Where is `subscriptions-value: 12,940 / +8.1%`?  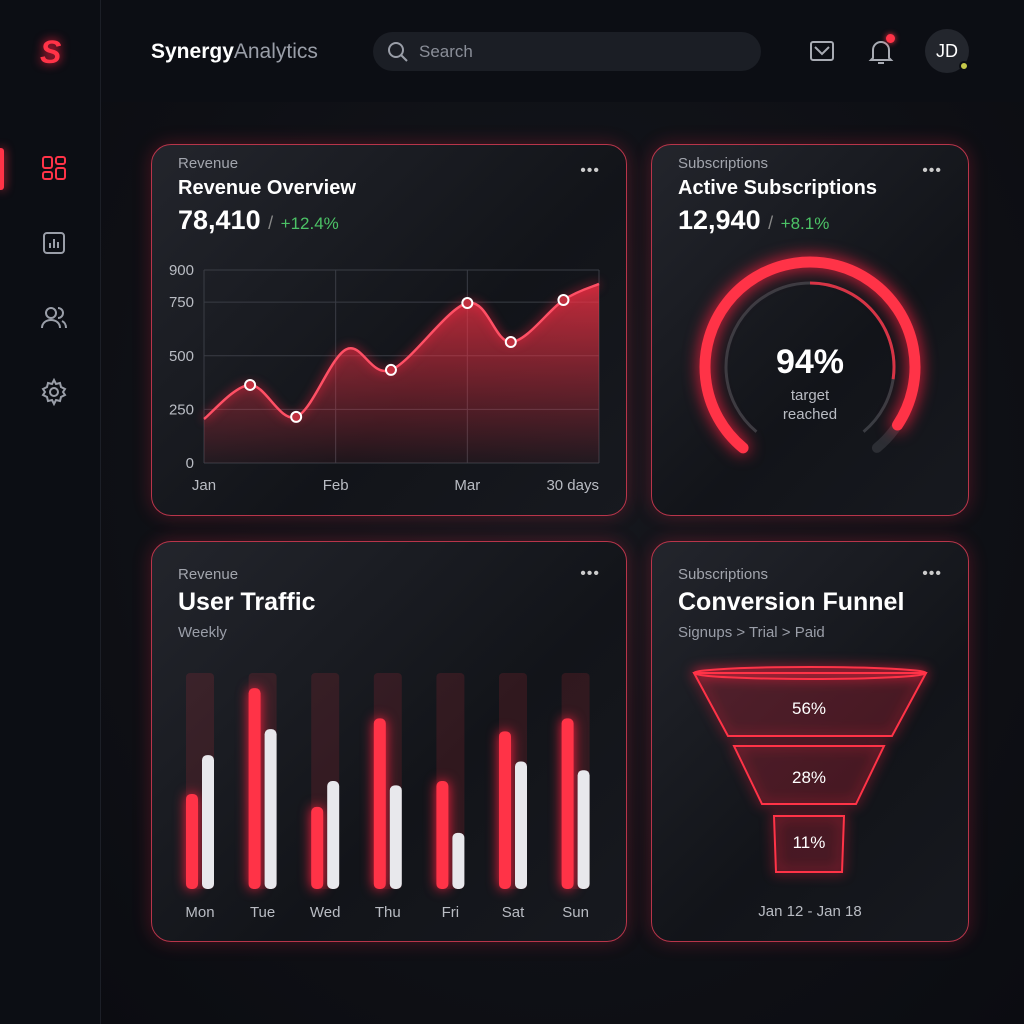
subscriptions-value: 12,940 / +8.1% is located at coordinates (754, 220).